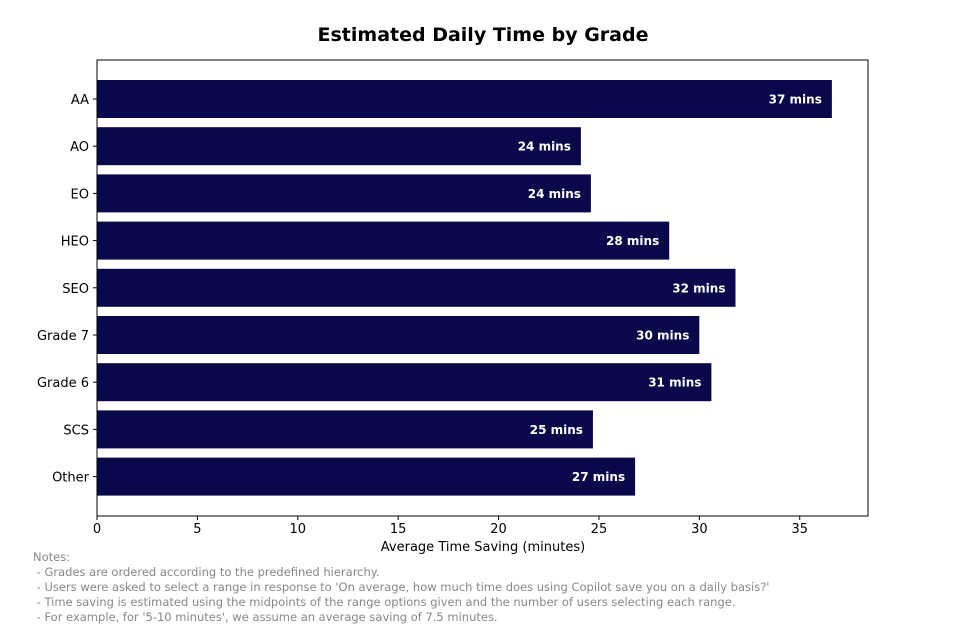 Image resolution: width=960 pixels, height=644 pixels. I want to click on y-tick-label: AO, so click(79, 147).